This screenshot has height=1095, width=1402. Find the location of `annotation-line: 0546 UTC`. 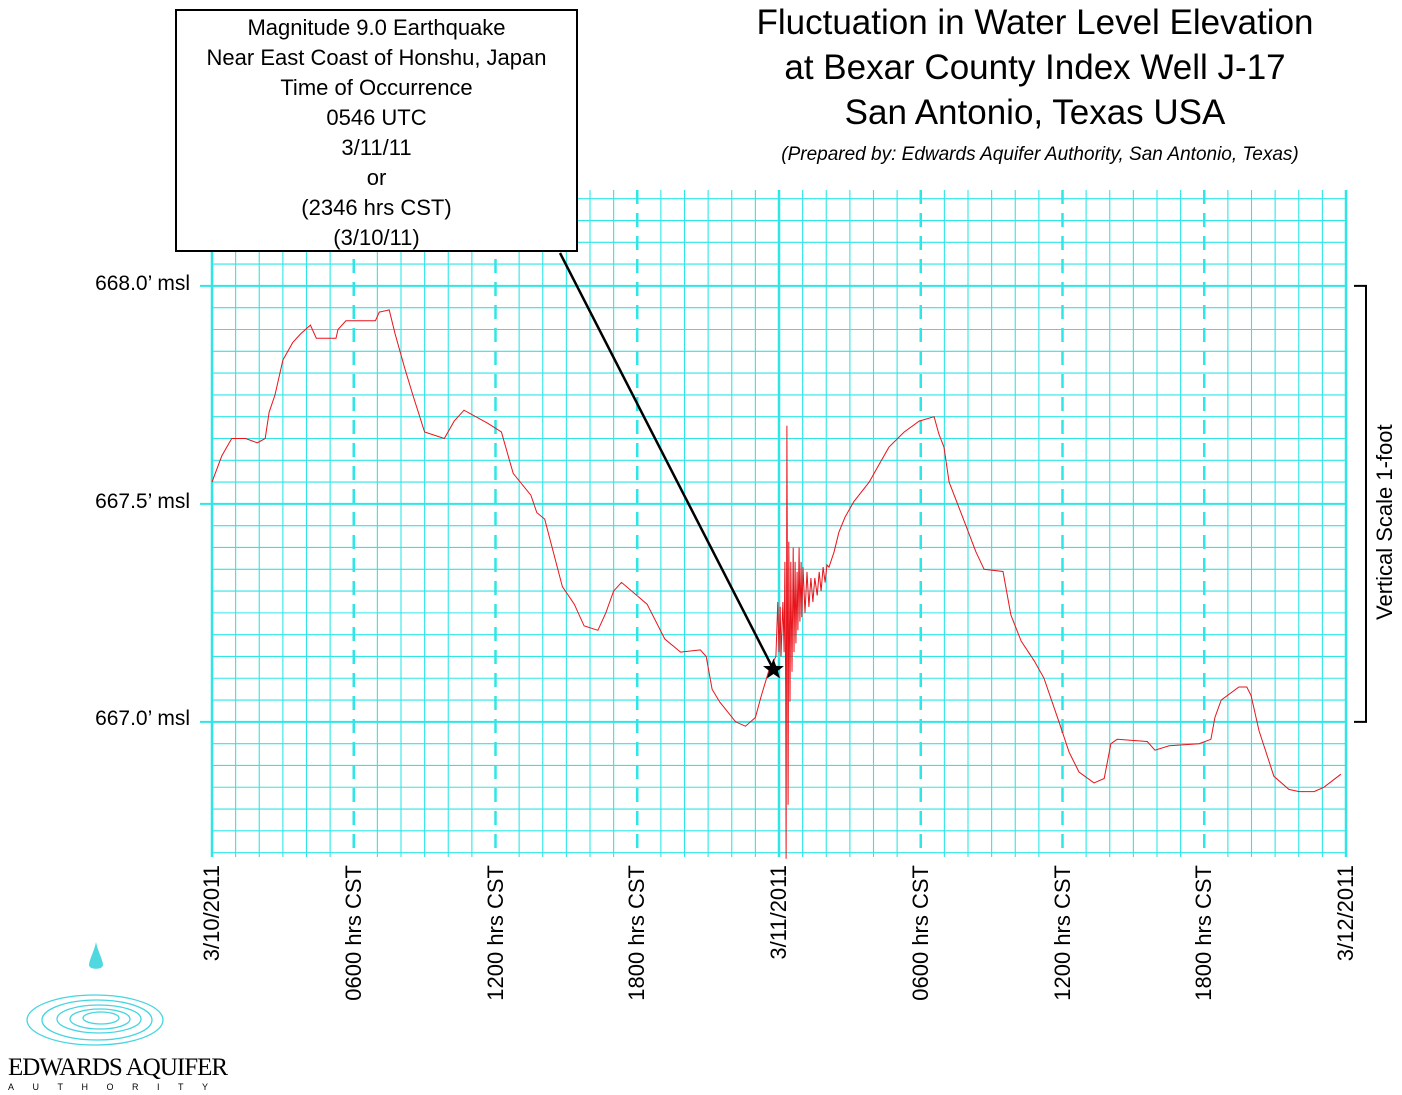

annotation-line: 0546 UTC is located at coordinates (376, 117).